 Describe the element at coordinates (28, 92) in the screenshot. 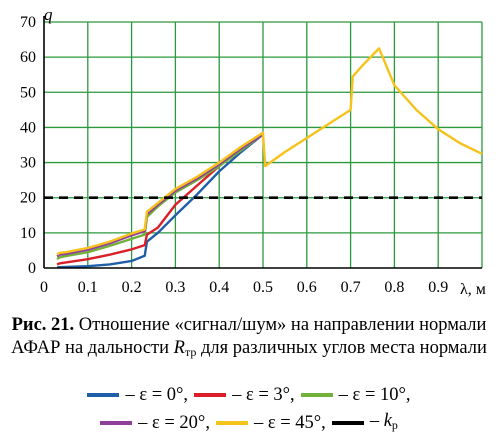

I see `y-tick-label: 50` at that location.